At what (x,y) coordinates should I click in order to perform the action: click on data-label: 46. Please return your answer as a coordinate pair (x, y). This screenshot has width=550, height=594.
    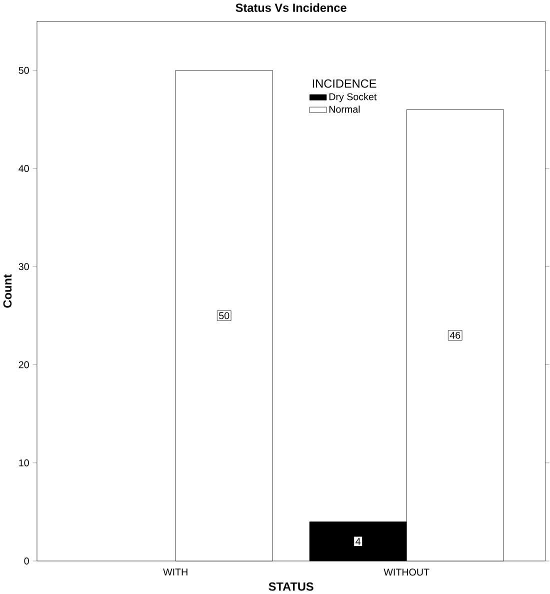
    Looking at the image, I should click on (455, 335).